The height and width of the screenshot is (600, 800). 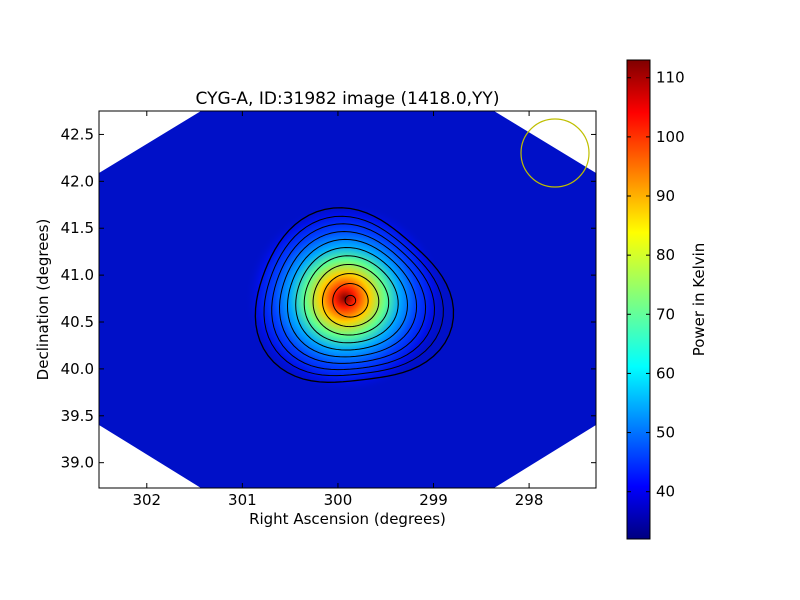 What do you see at coordinates (77, 416) in the screenshot?
I see `y-tick-label: 39.5` at bounding box center [77, 416].